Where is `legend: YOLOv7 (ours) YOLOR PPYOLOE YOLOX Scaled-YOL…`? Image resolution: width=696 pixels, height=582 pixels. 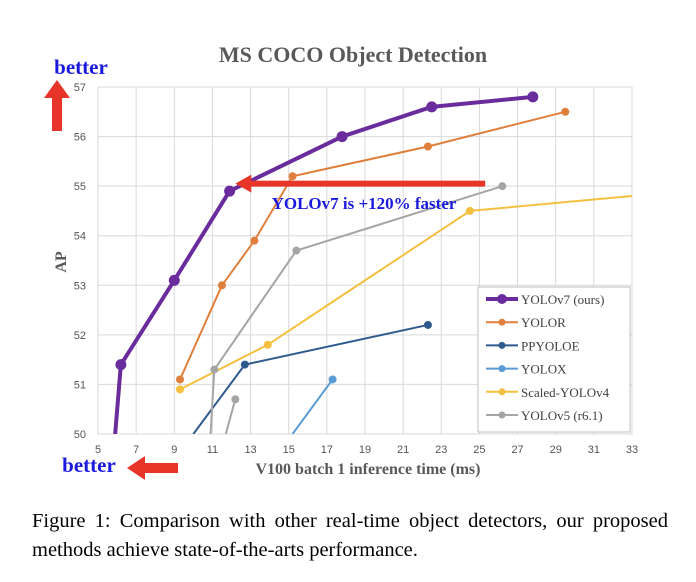
legend: YOLOv7 (ours) YOLOR PPYOLOE YOLOX Scaled-YOL… is located at coordinates (554, 359).